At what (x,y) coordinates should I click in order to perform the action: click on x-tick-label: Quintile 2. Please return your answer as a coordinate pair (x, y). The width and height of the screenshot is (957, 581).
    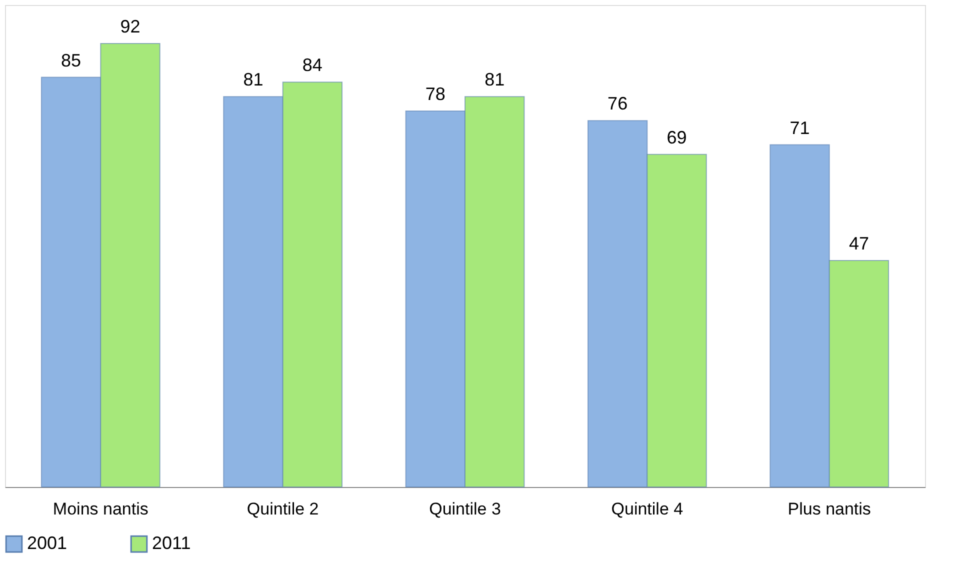
    Looking at the image, I should click on (282, 509).